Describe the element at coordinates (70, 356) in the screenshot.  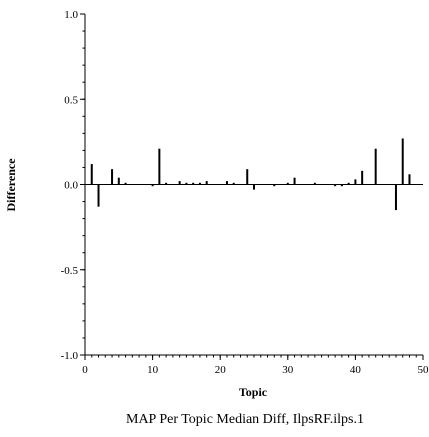
I see `y-tick-label: -1.0` at that location.